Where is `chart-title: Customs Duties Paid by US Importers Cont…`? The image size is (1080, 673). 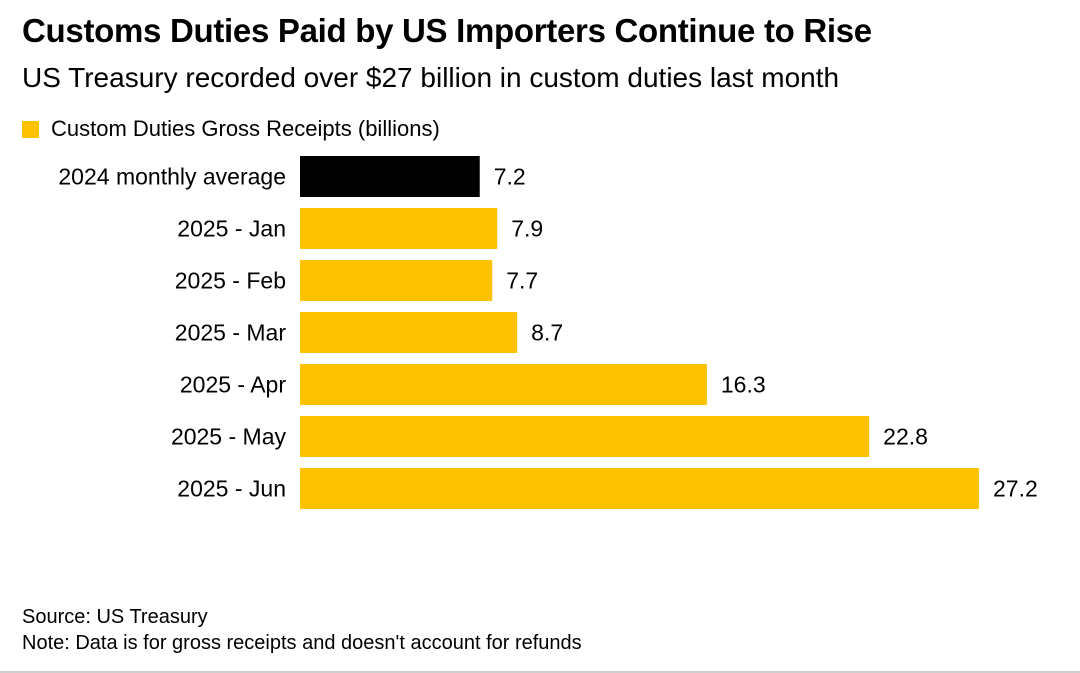
chart-title: Customs Duties Paid by US Importers Cont… is located at coordinates (447, 30).